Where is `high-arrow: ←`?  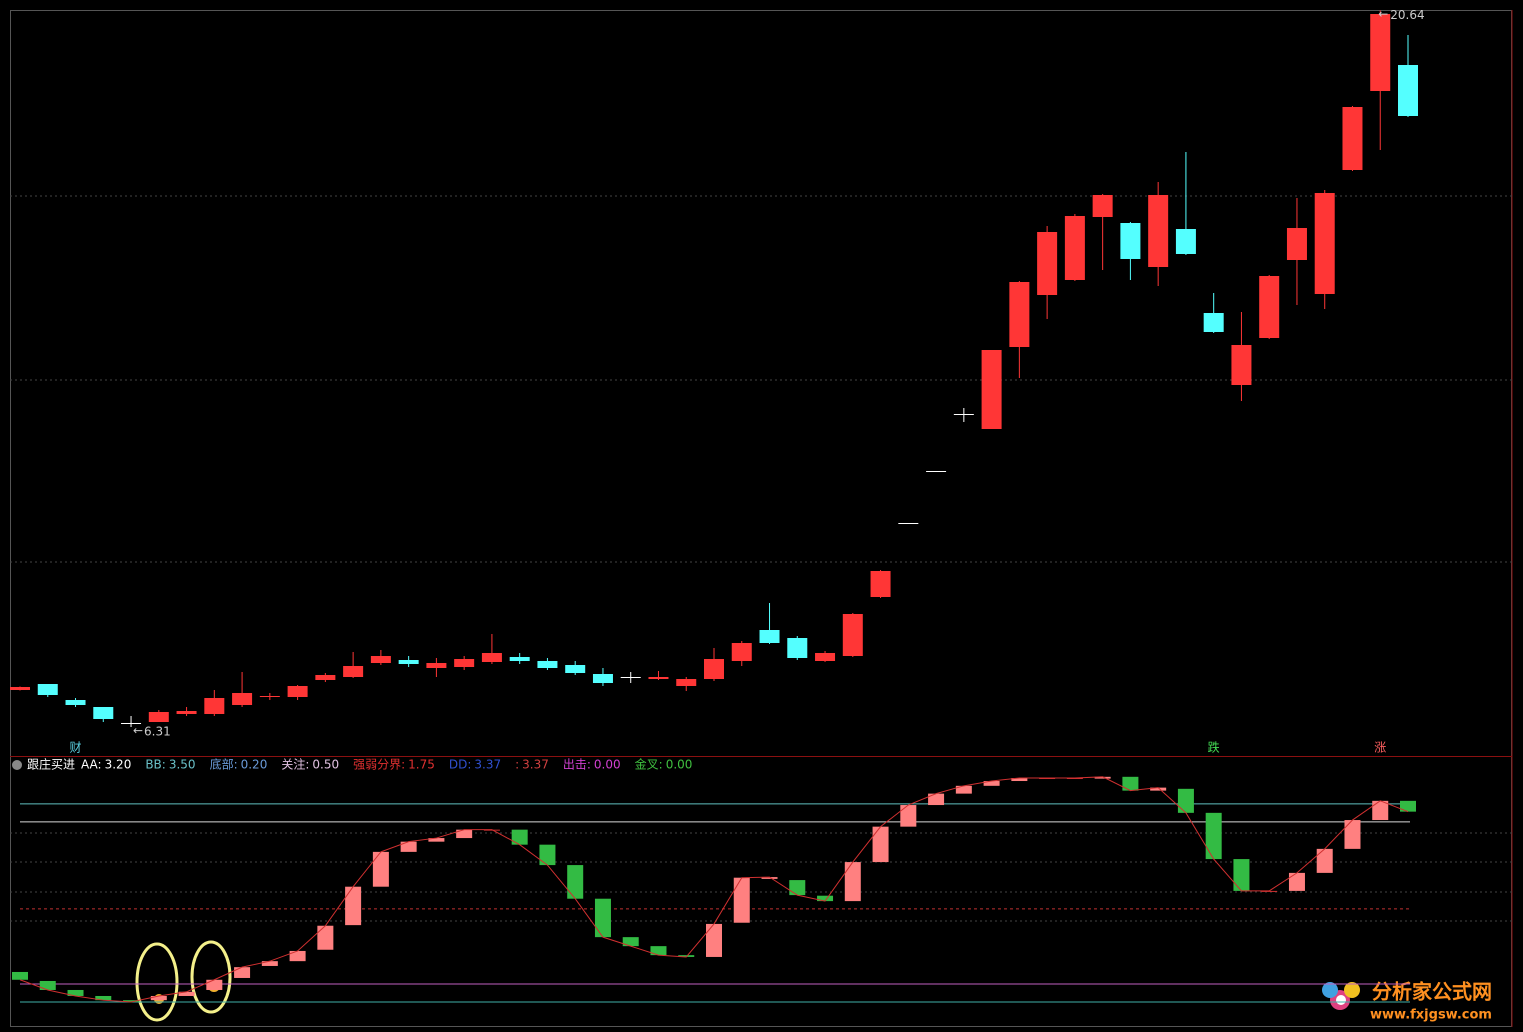 high-arrow: ← is located at coordinates (1383, 14).